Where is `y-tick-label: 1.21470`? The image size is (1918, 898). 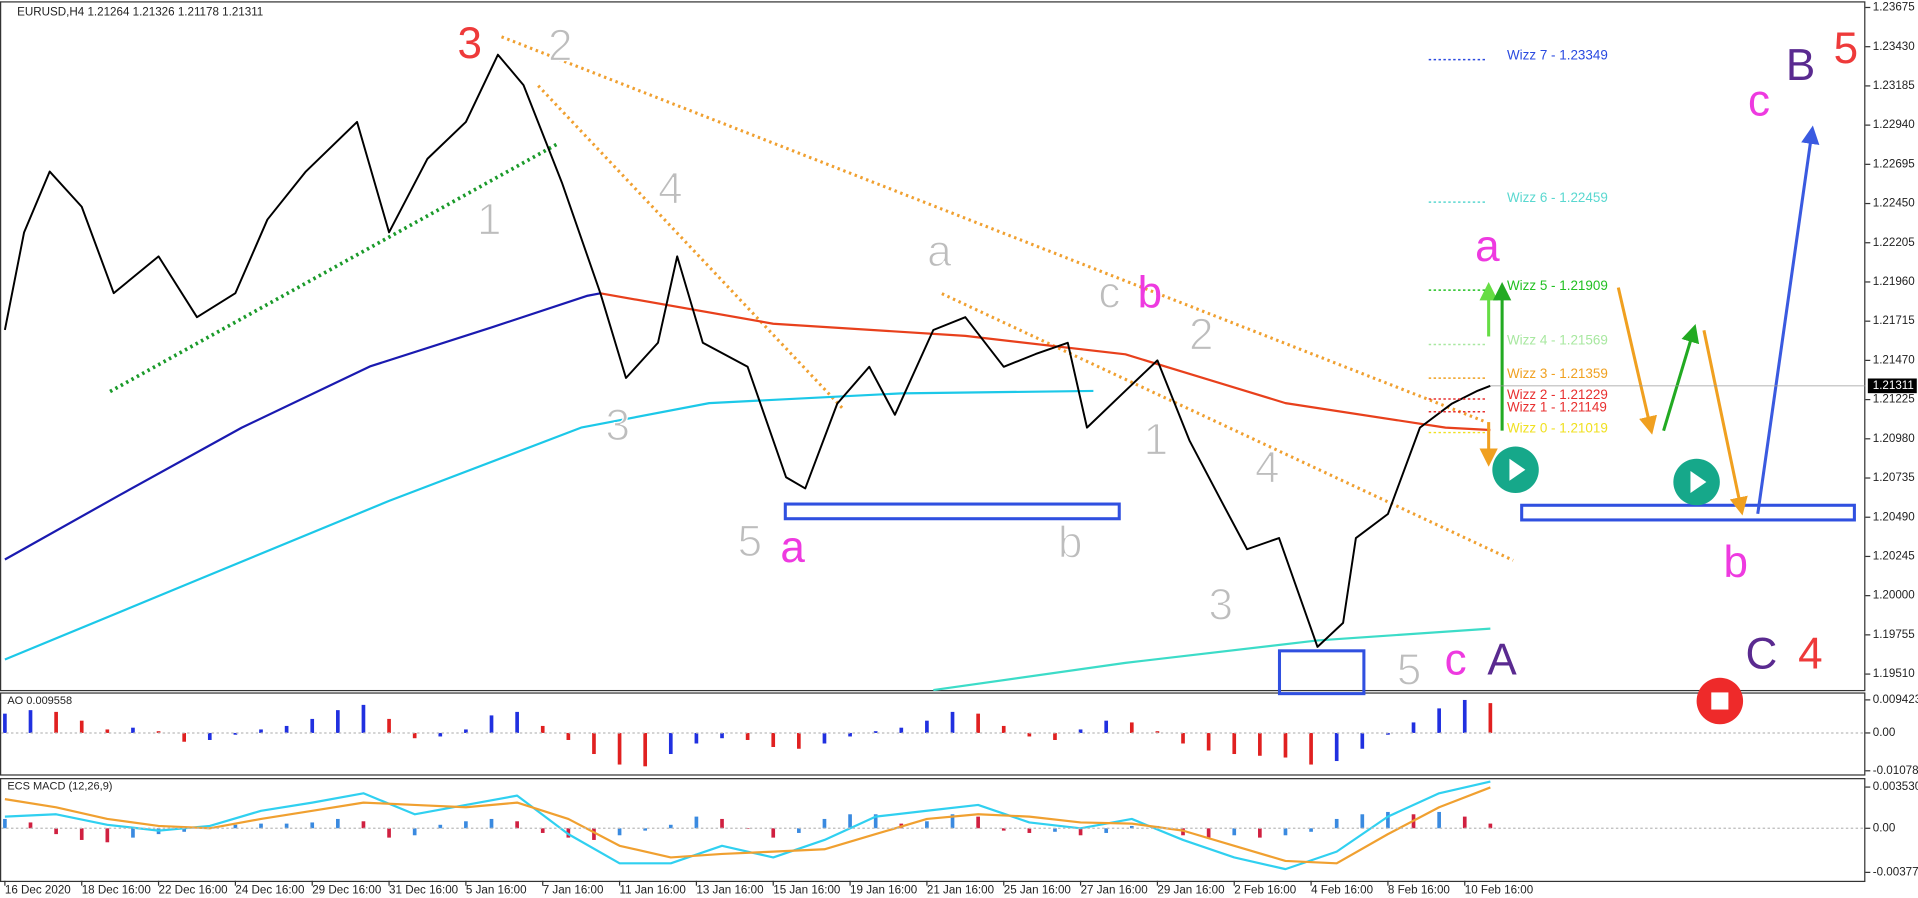 y-tick-label: 1.21470 is located at coordinates (1894, 359).